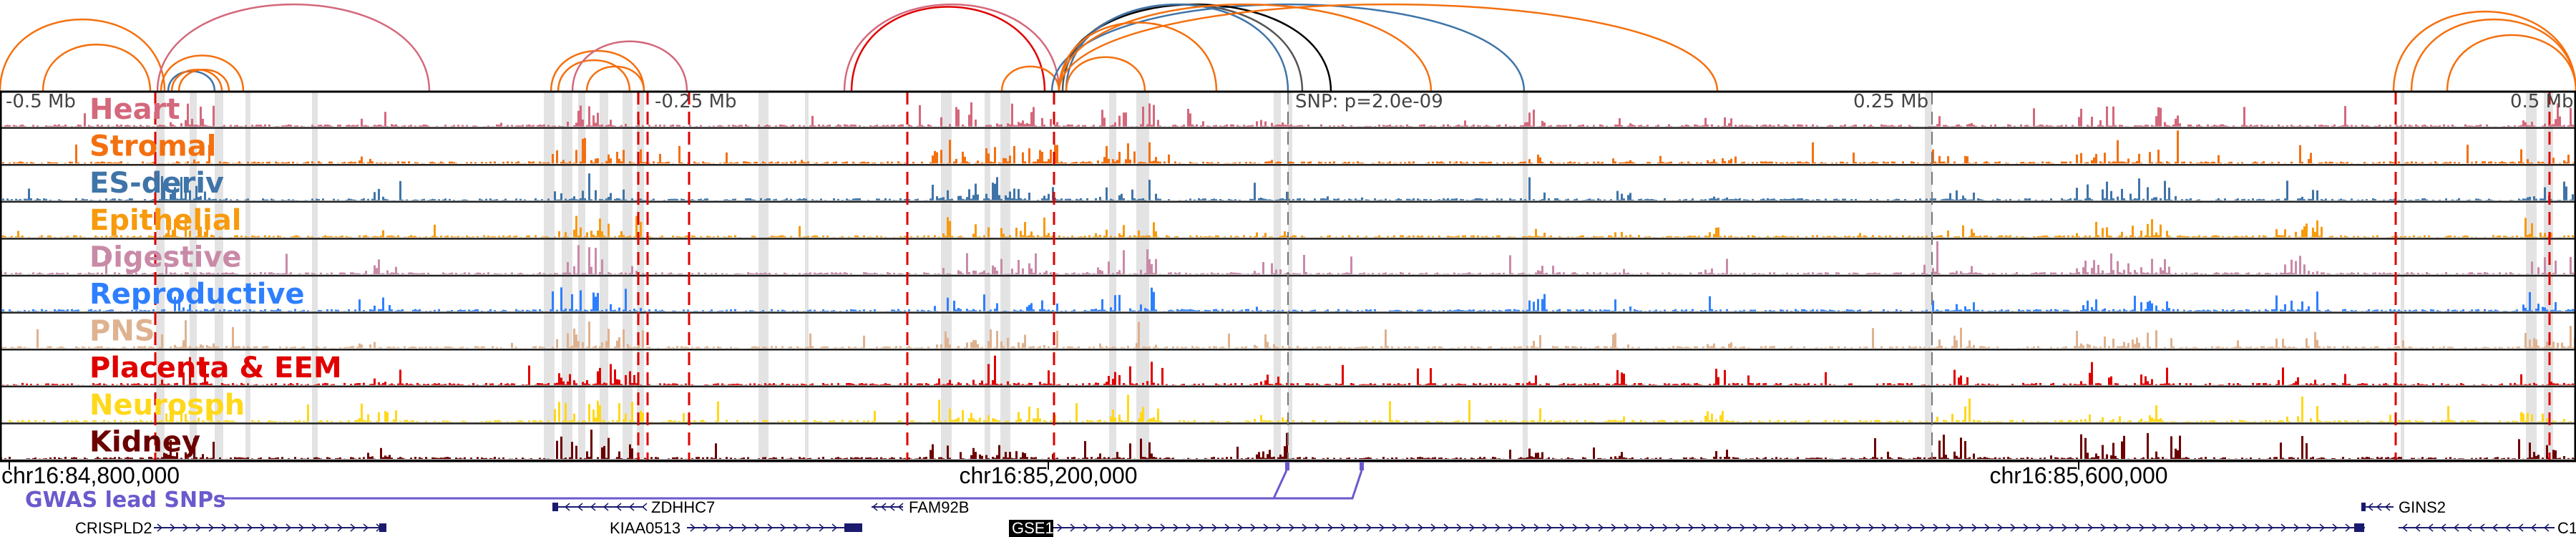  I want to click on track-label: Epithelial, so click(165, 220).